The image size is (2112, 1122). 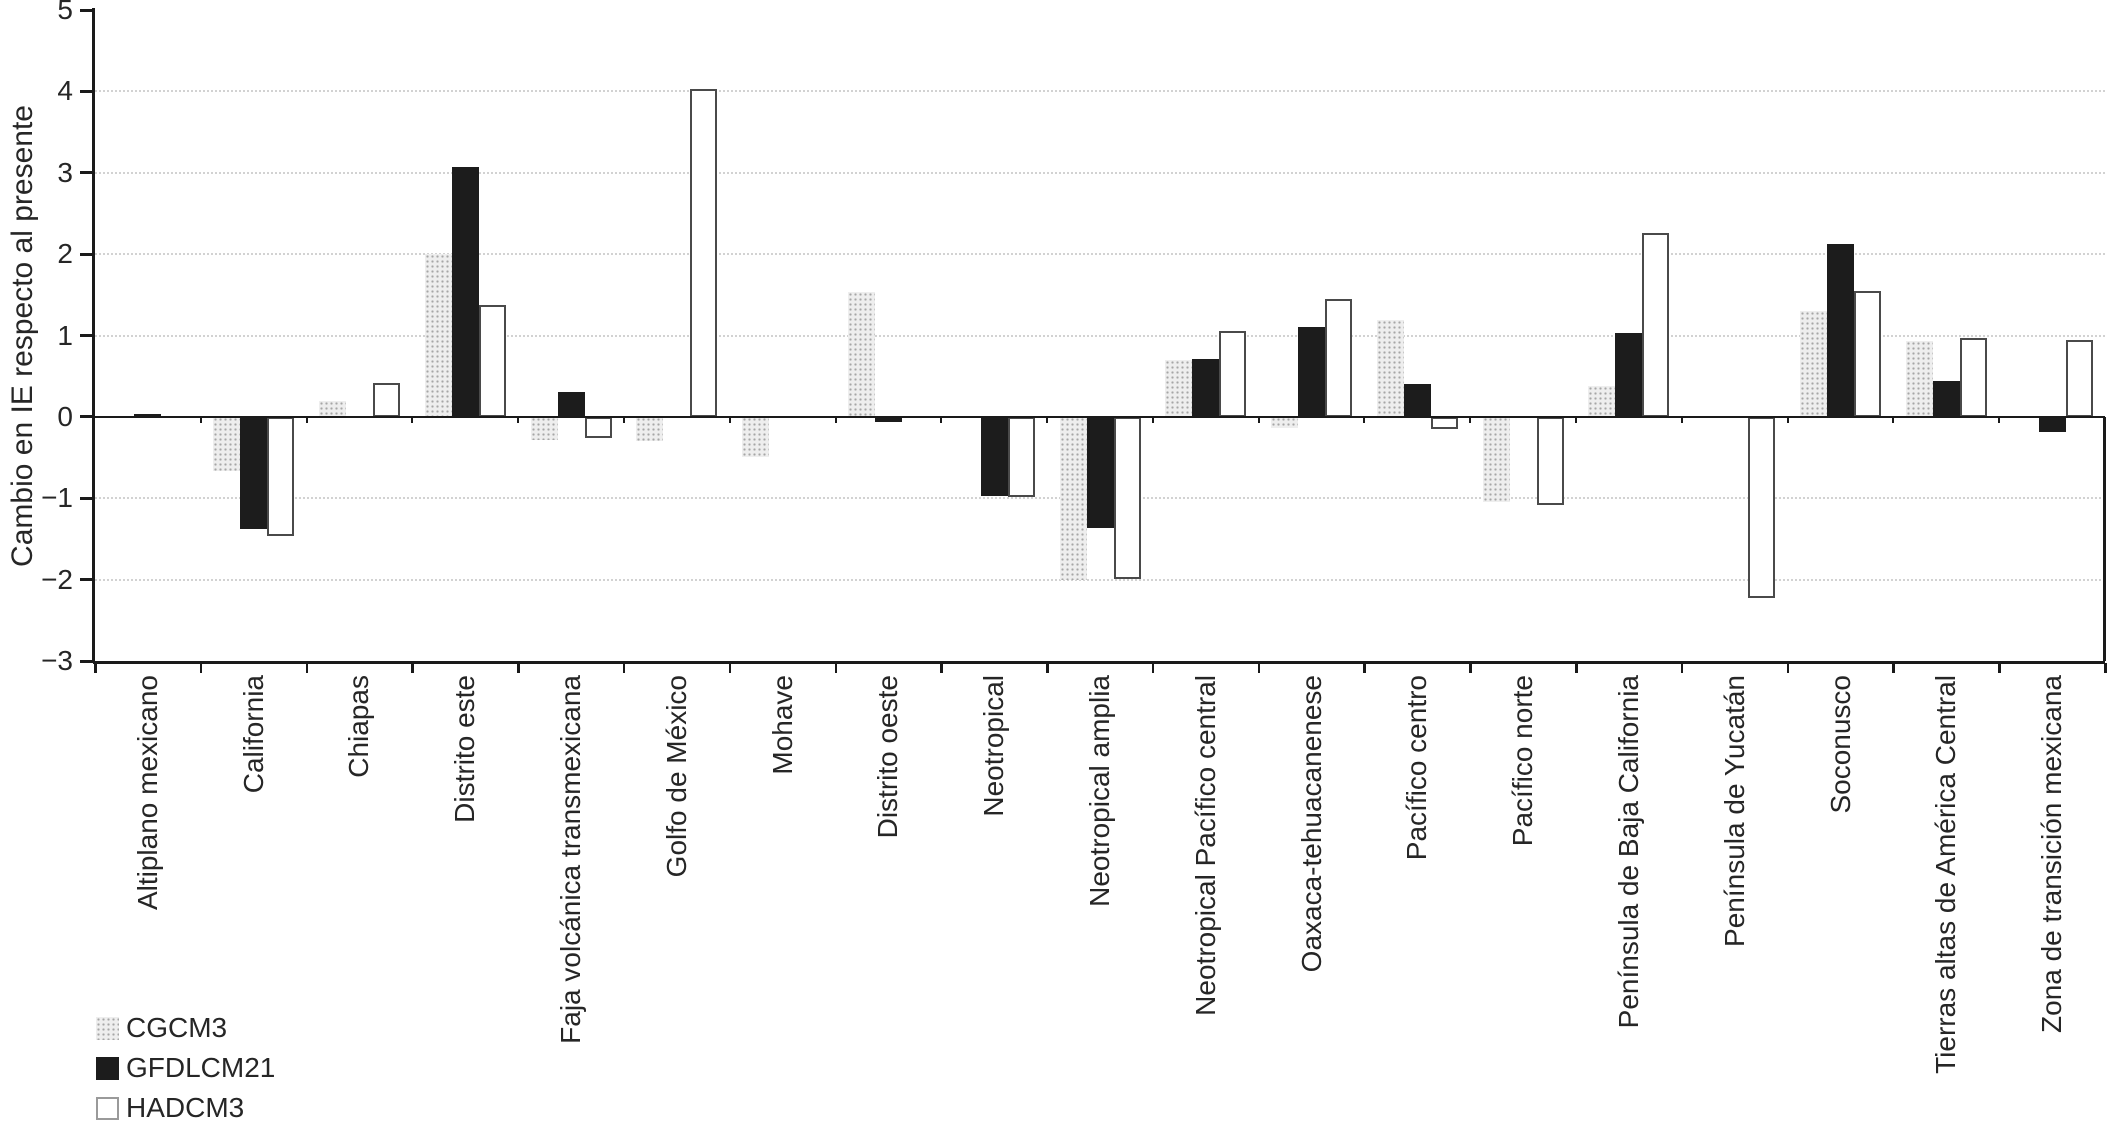 I want to click on y-tick-label: 5, so click(x=65, y=12).